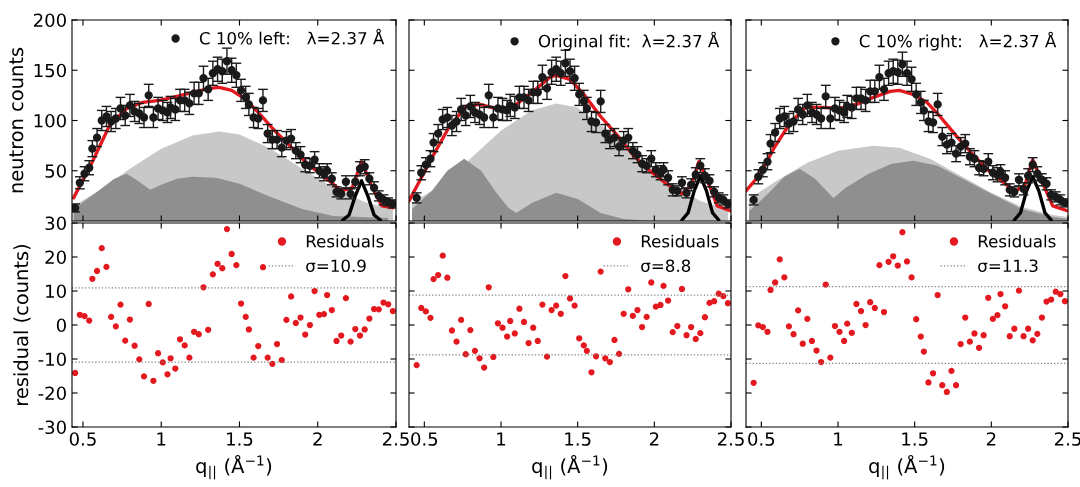  Describe the element at coordinates (52, 427) in the screenshot. I see `y-tick-label: -30` at that location.